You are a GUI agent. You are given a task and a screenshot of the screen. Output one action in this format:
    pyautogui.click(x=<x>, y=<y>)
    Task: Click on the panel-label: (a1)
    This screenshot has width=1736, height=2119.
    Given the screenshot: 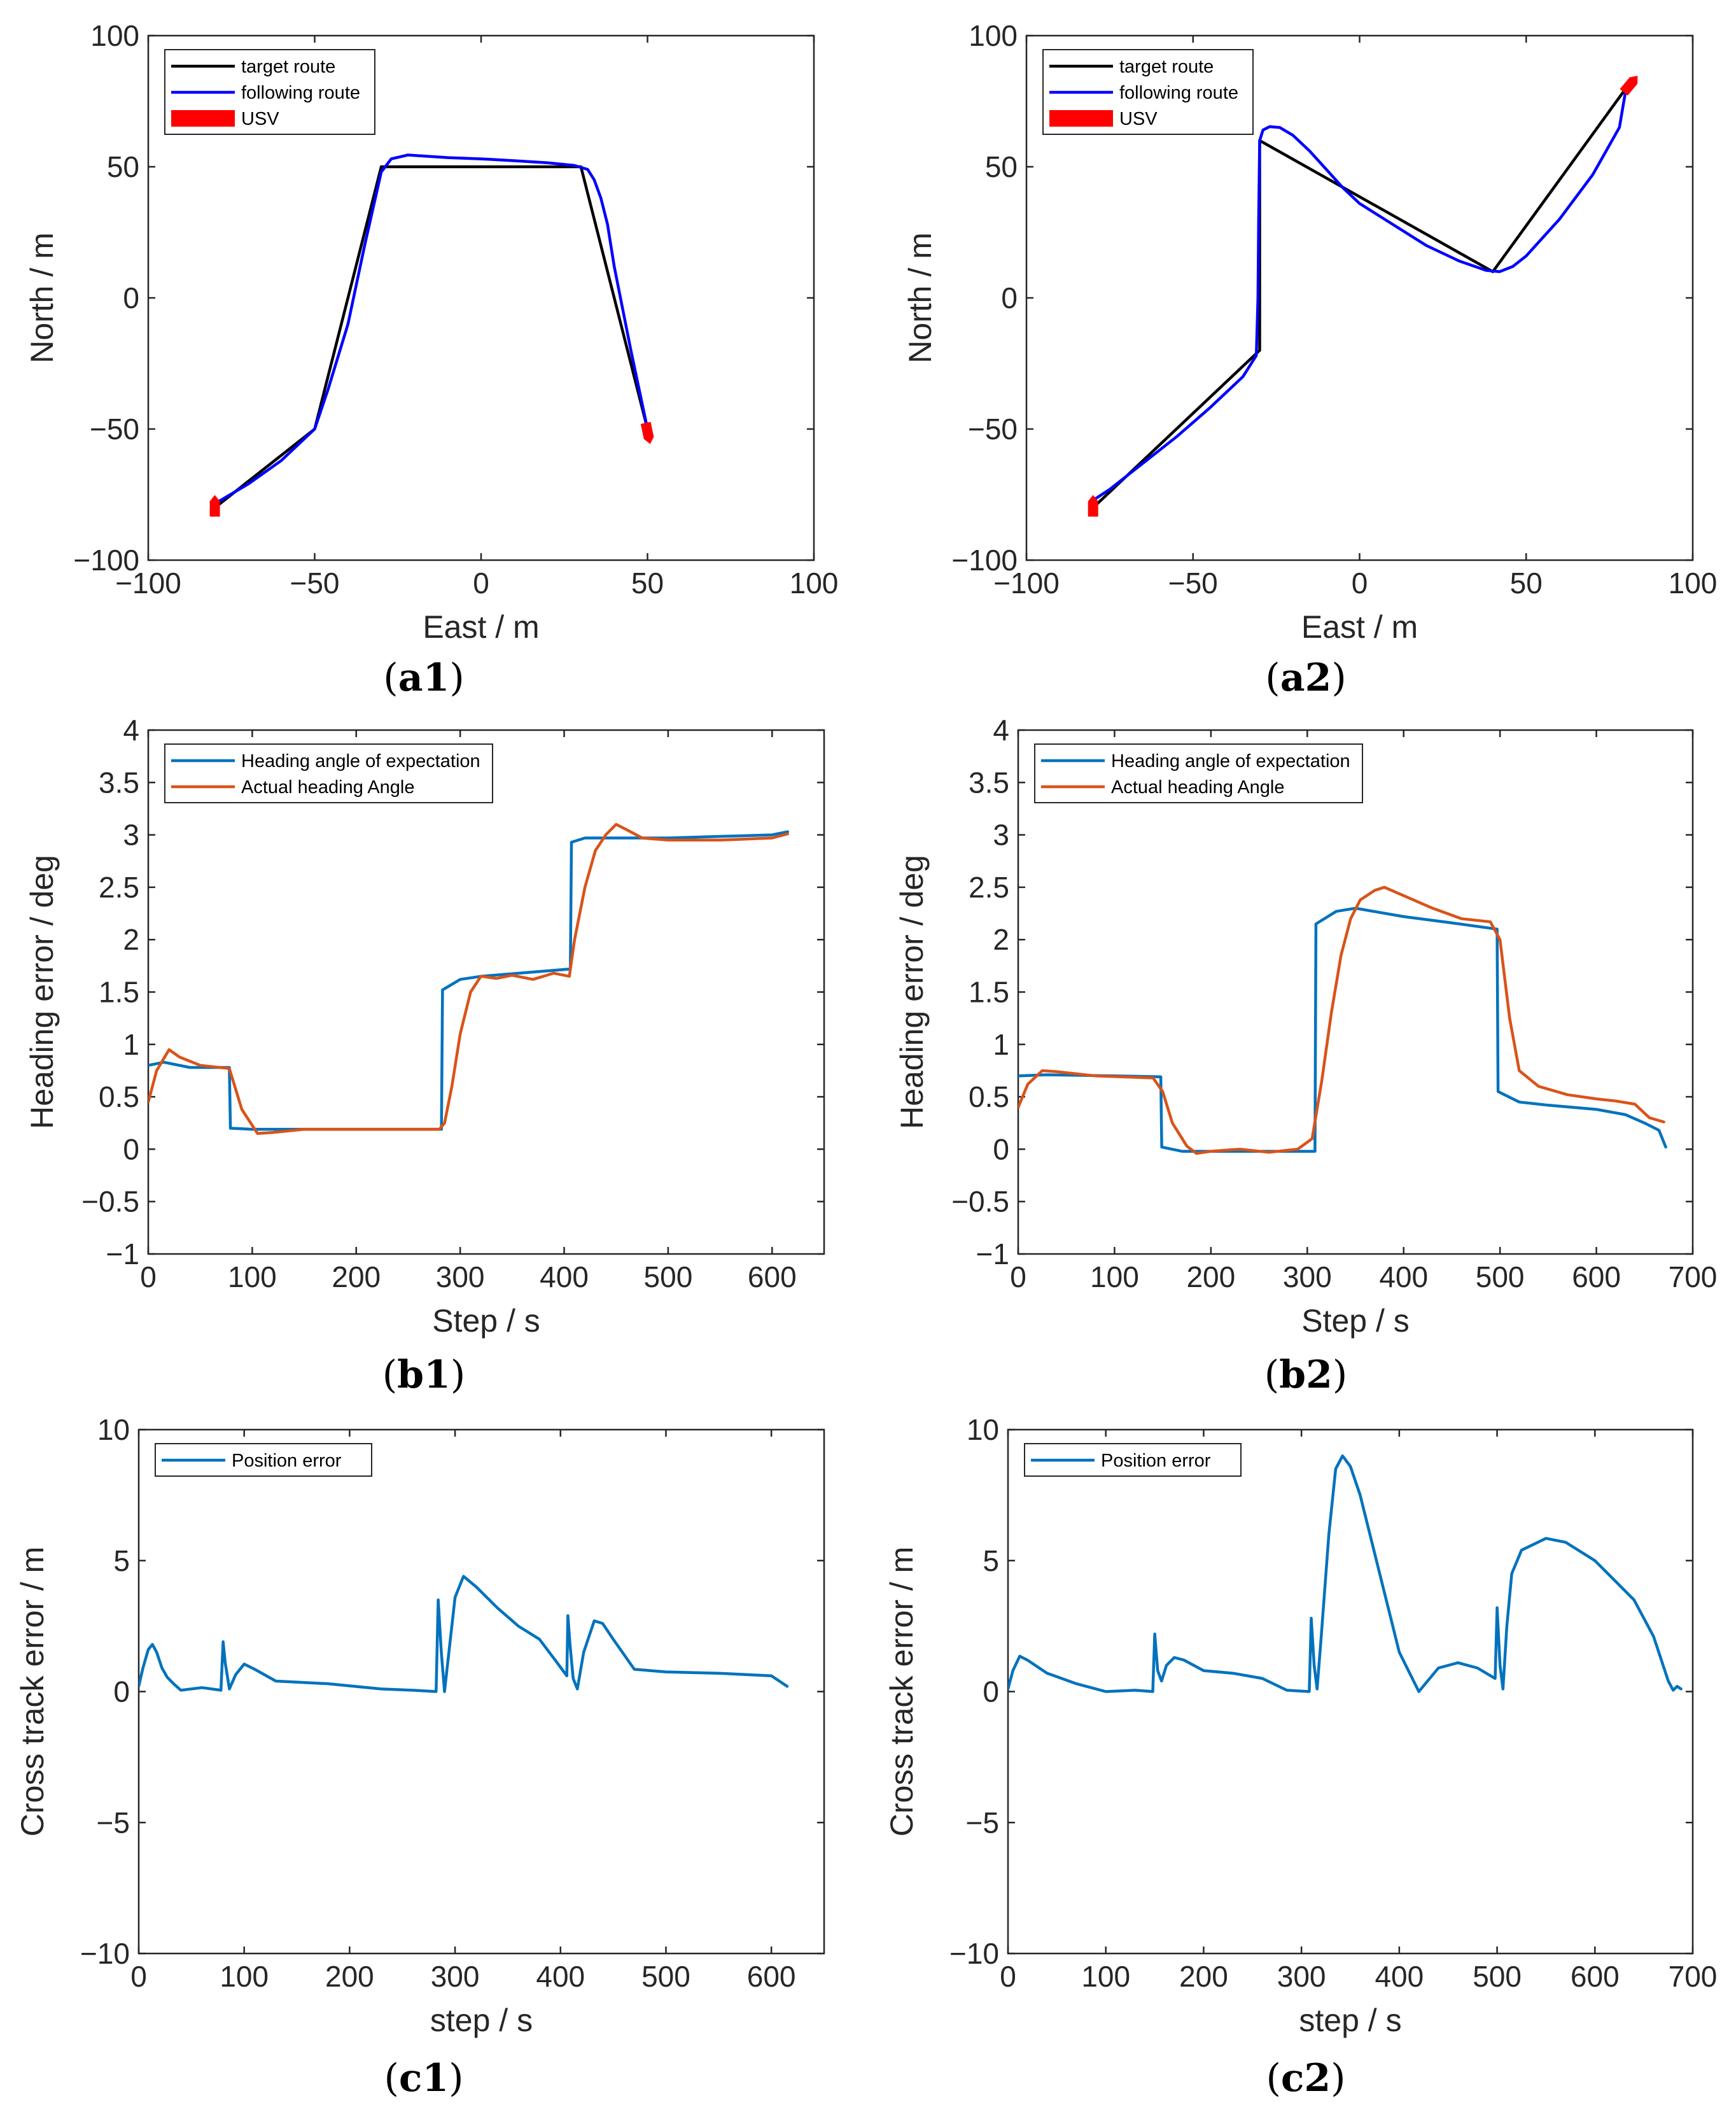 What is the action you would take?
    pyautogui.click(x=423, y=678)
    